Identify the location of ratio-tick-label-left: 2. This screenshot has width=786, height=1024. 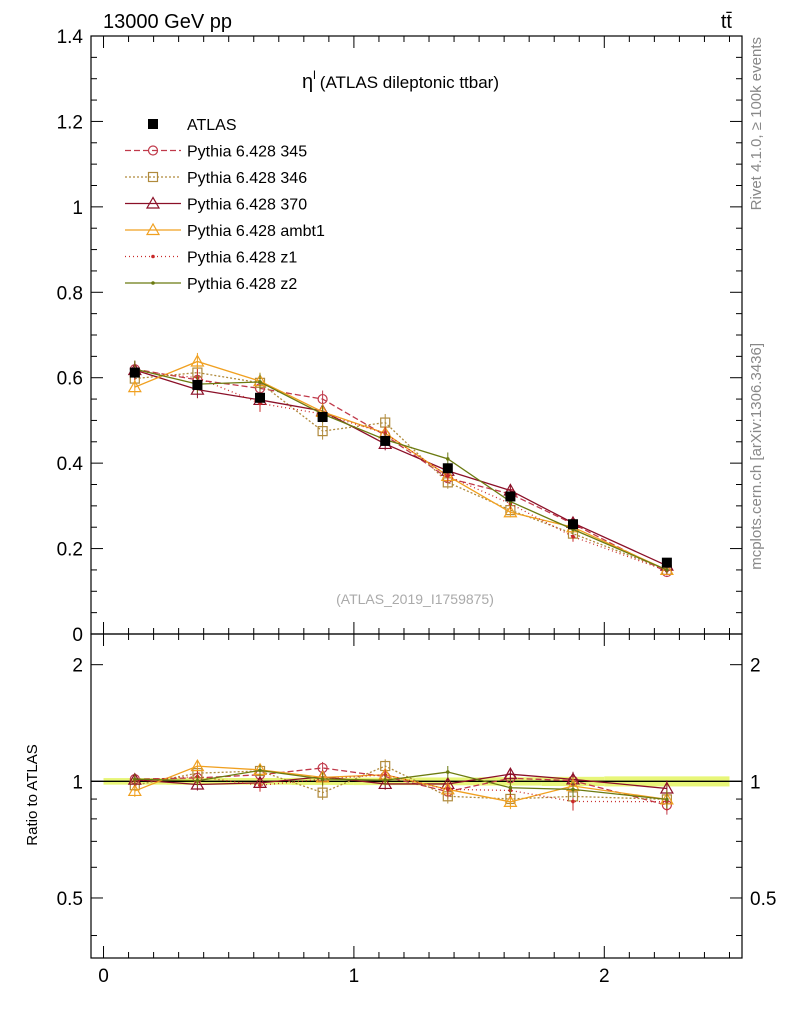
(77, 666).